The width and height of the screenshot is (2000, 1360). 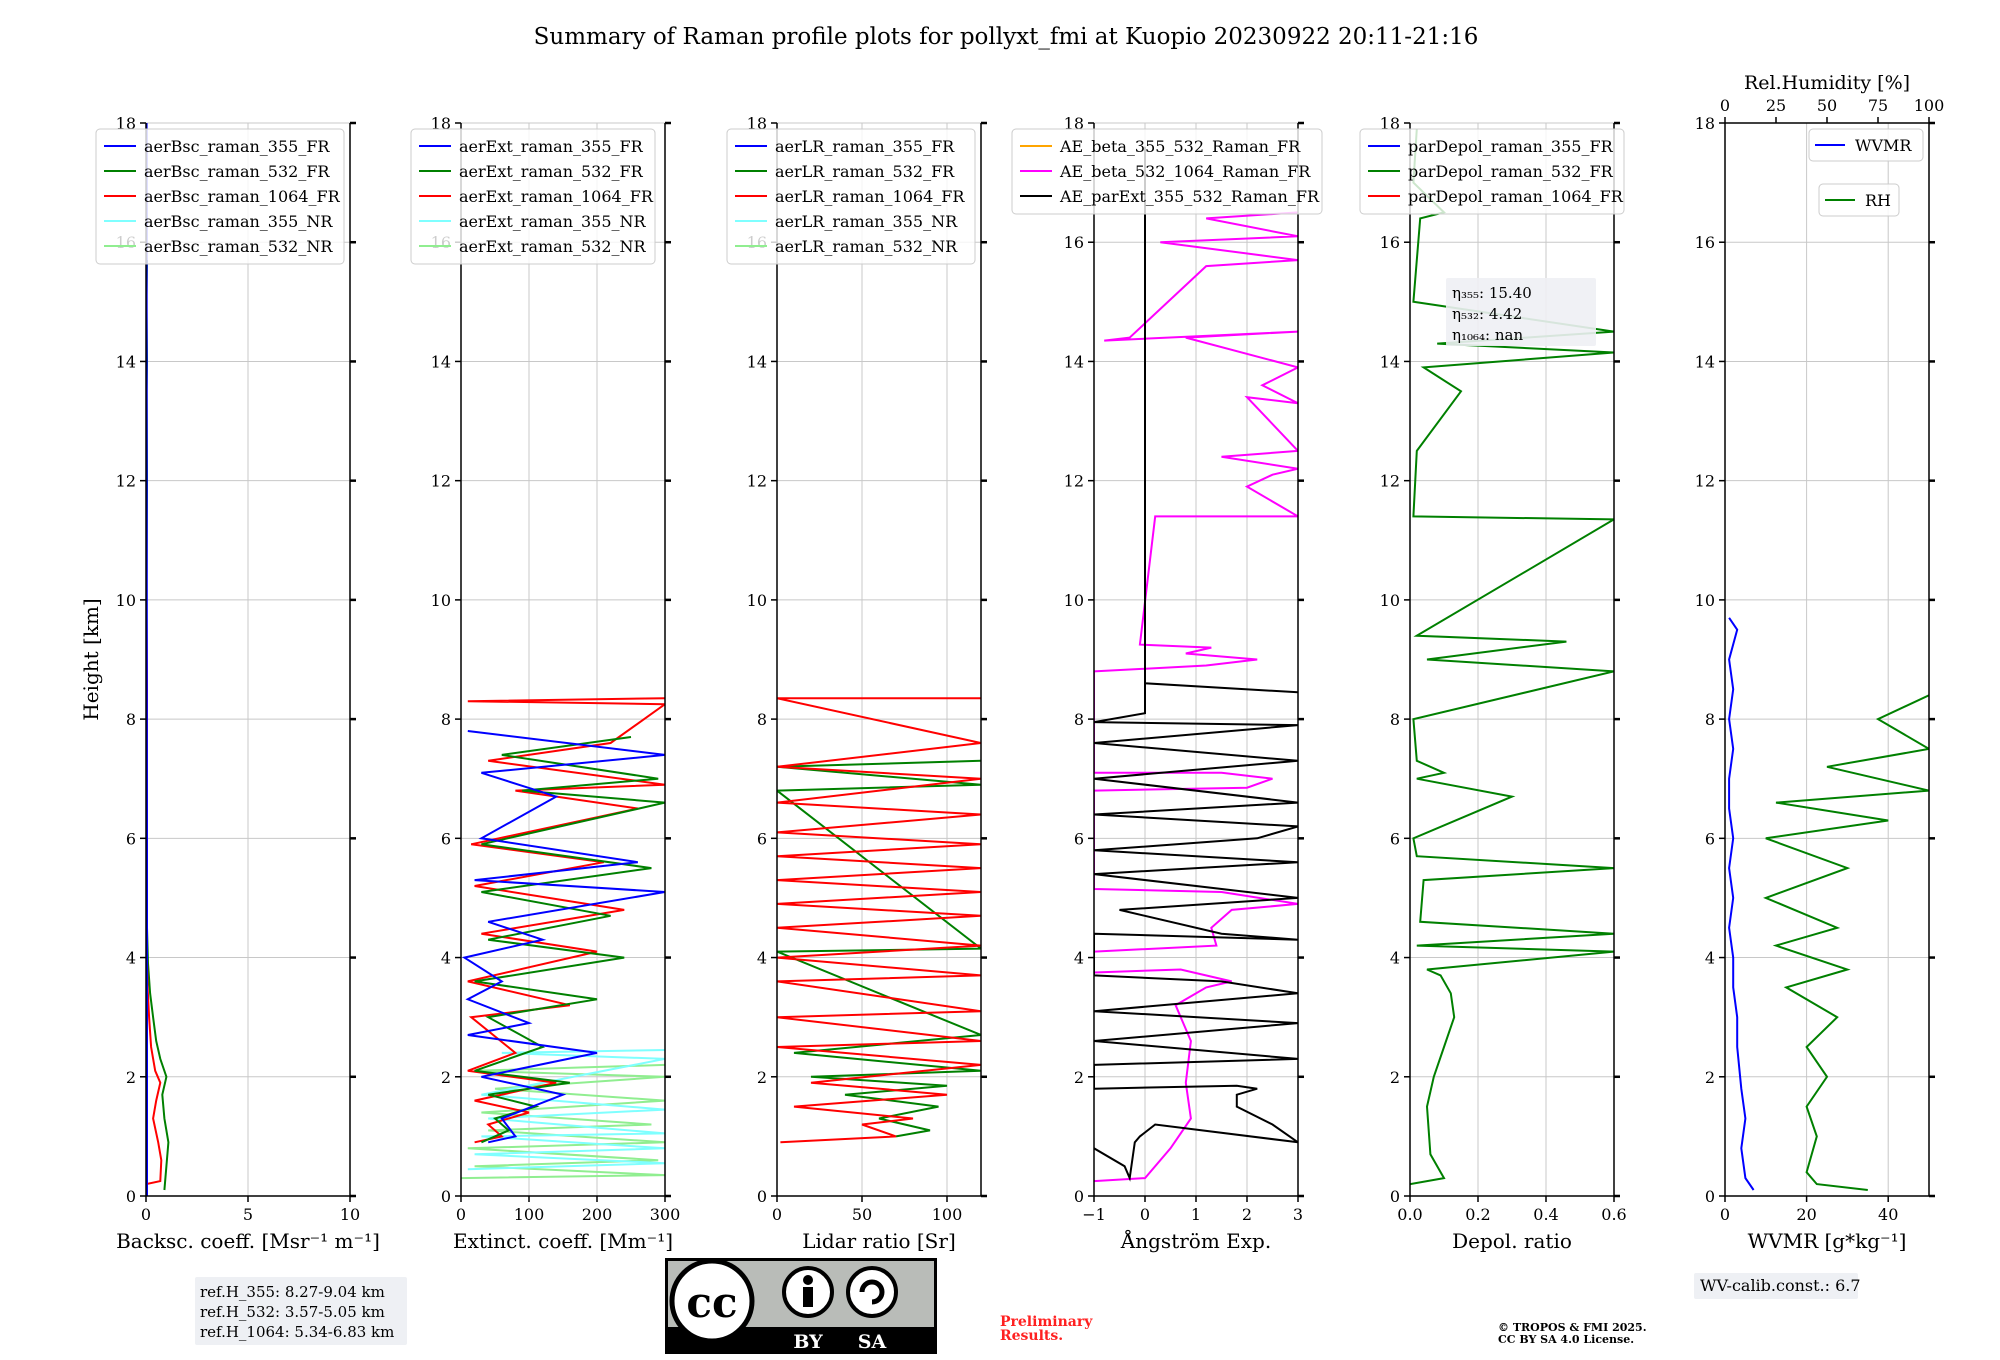 What do you see at coordinates (866, 246) in the screenshot?
I see `legend-label: aerLR_raman_532_NR` at bounding box center [866, 246].